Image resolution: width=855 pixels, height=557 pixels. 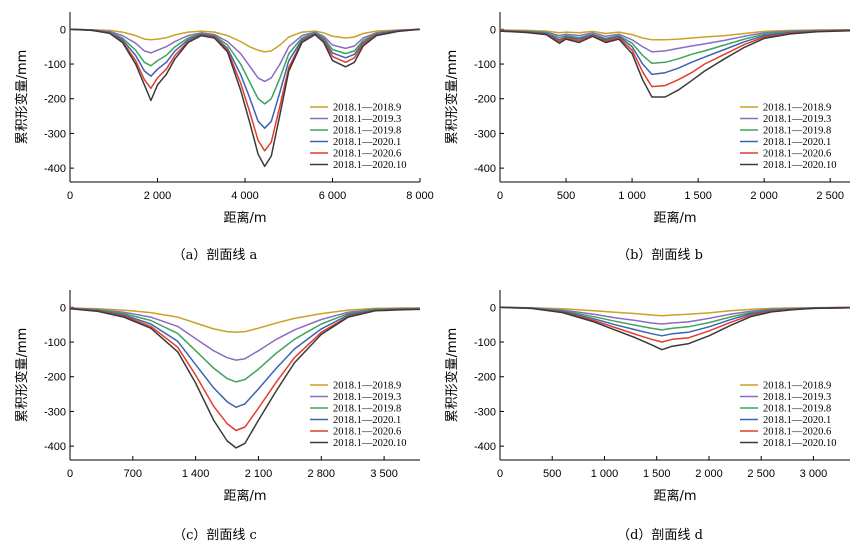 I want to click on x-tick-label: 3 000, so click(x=814, y=474).